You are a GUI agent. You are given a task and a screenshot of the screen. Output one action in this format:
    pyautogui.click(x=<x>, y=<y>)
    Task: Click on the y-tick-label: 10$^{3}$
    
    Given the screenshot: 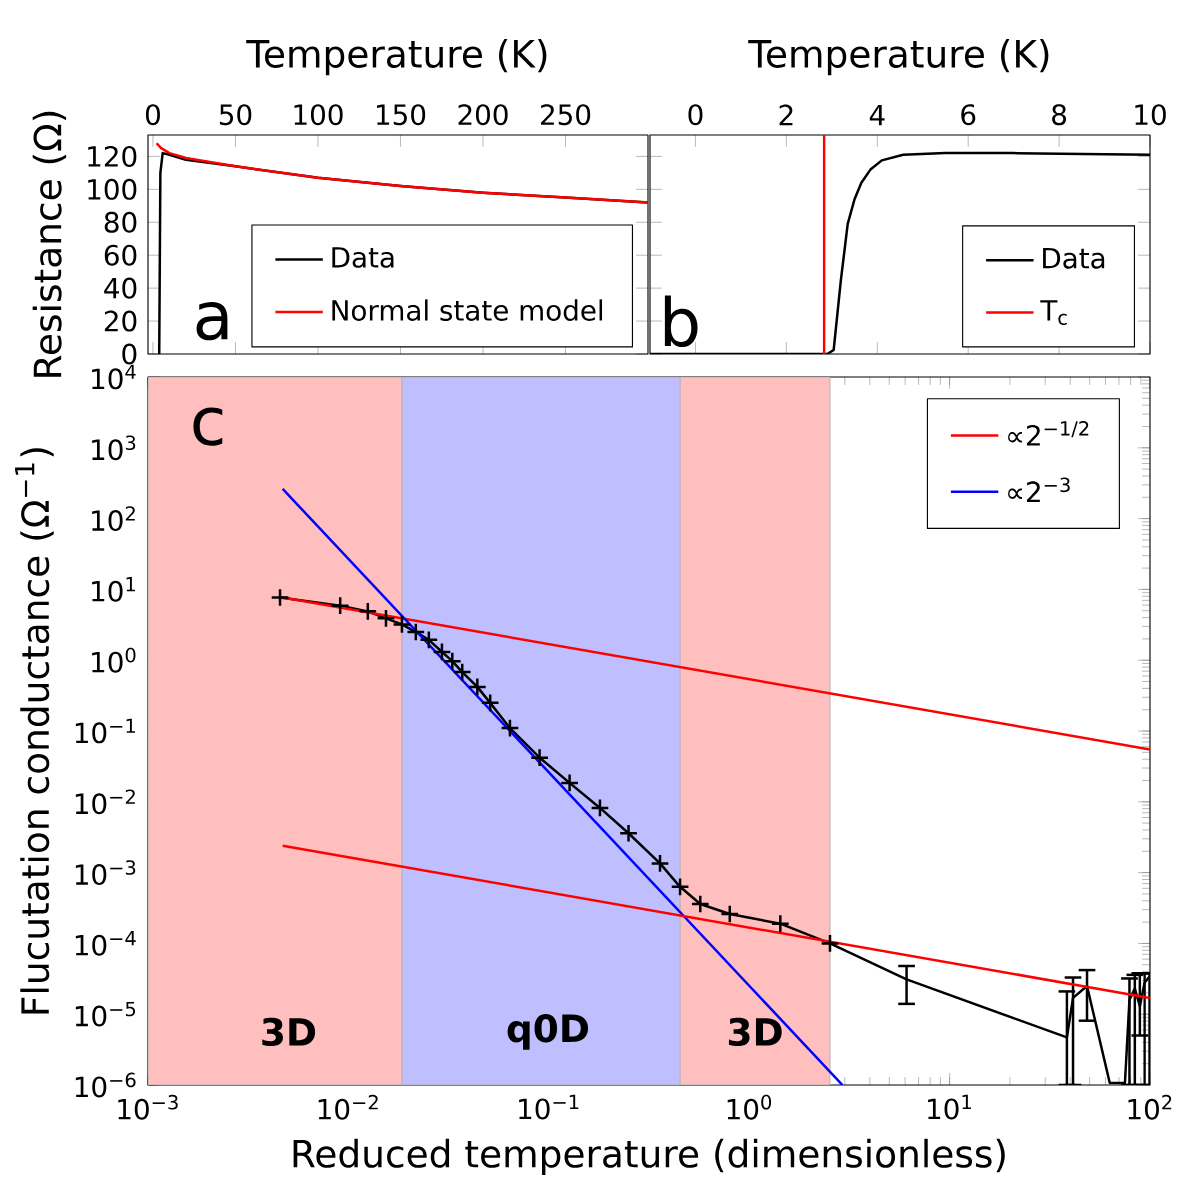 What is the action you would take?
    pyautogui.click(x=114, y=448)
    